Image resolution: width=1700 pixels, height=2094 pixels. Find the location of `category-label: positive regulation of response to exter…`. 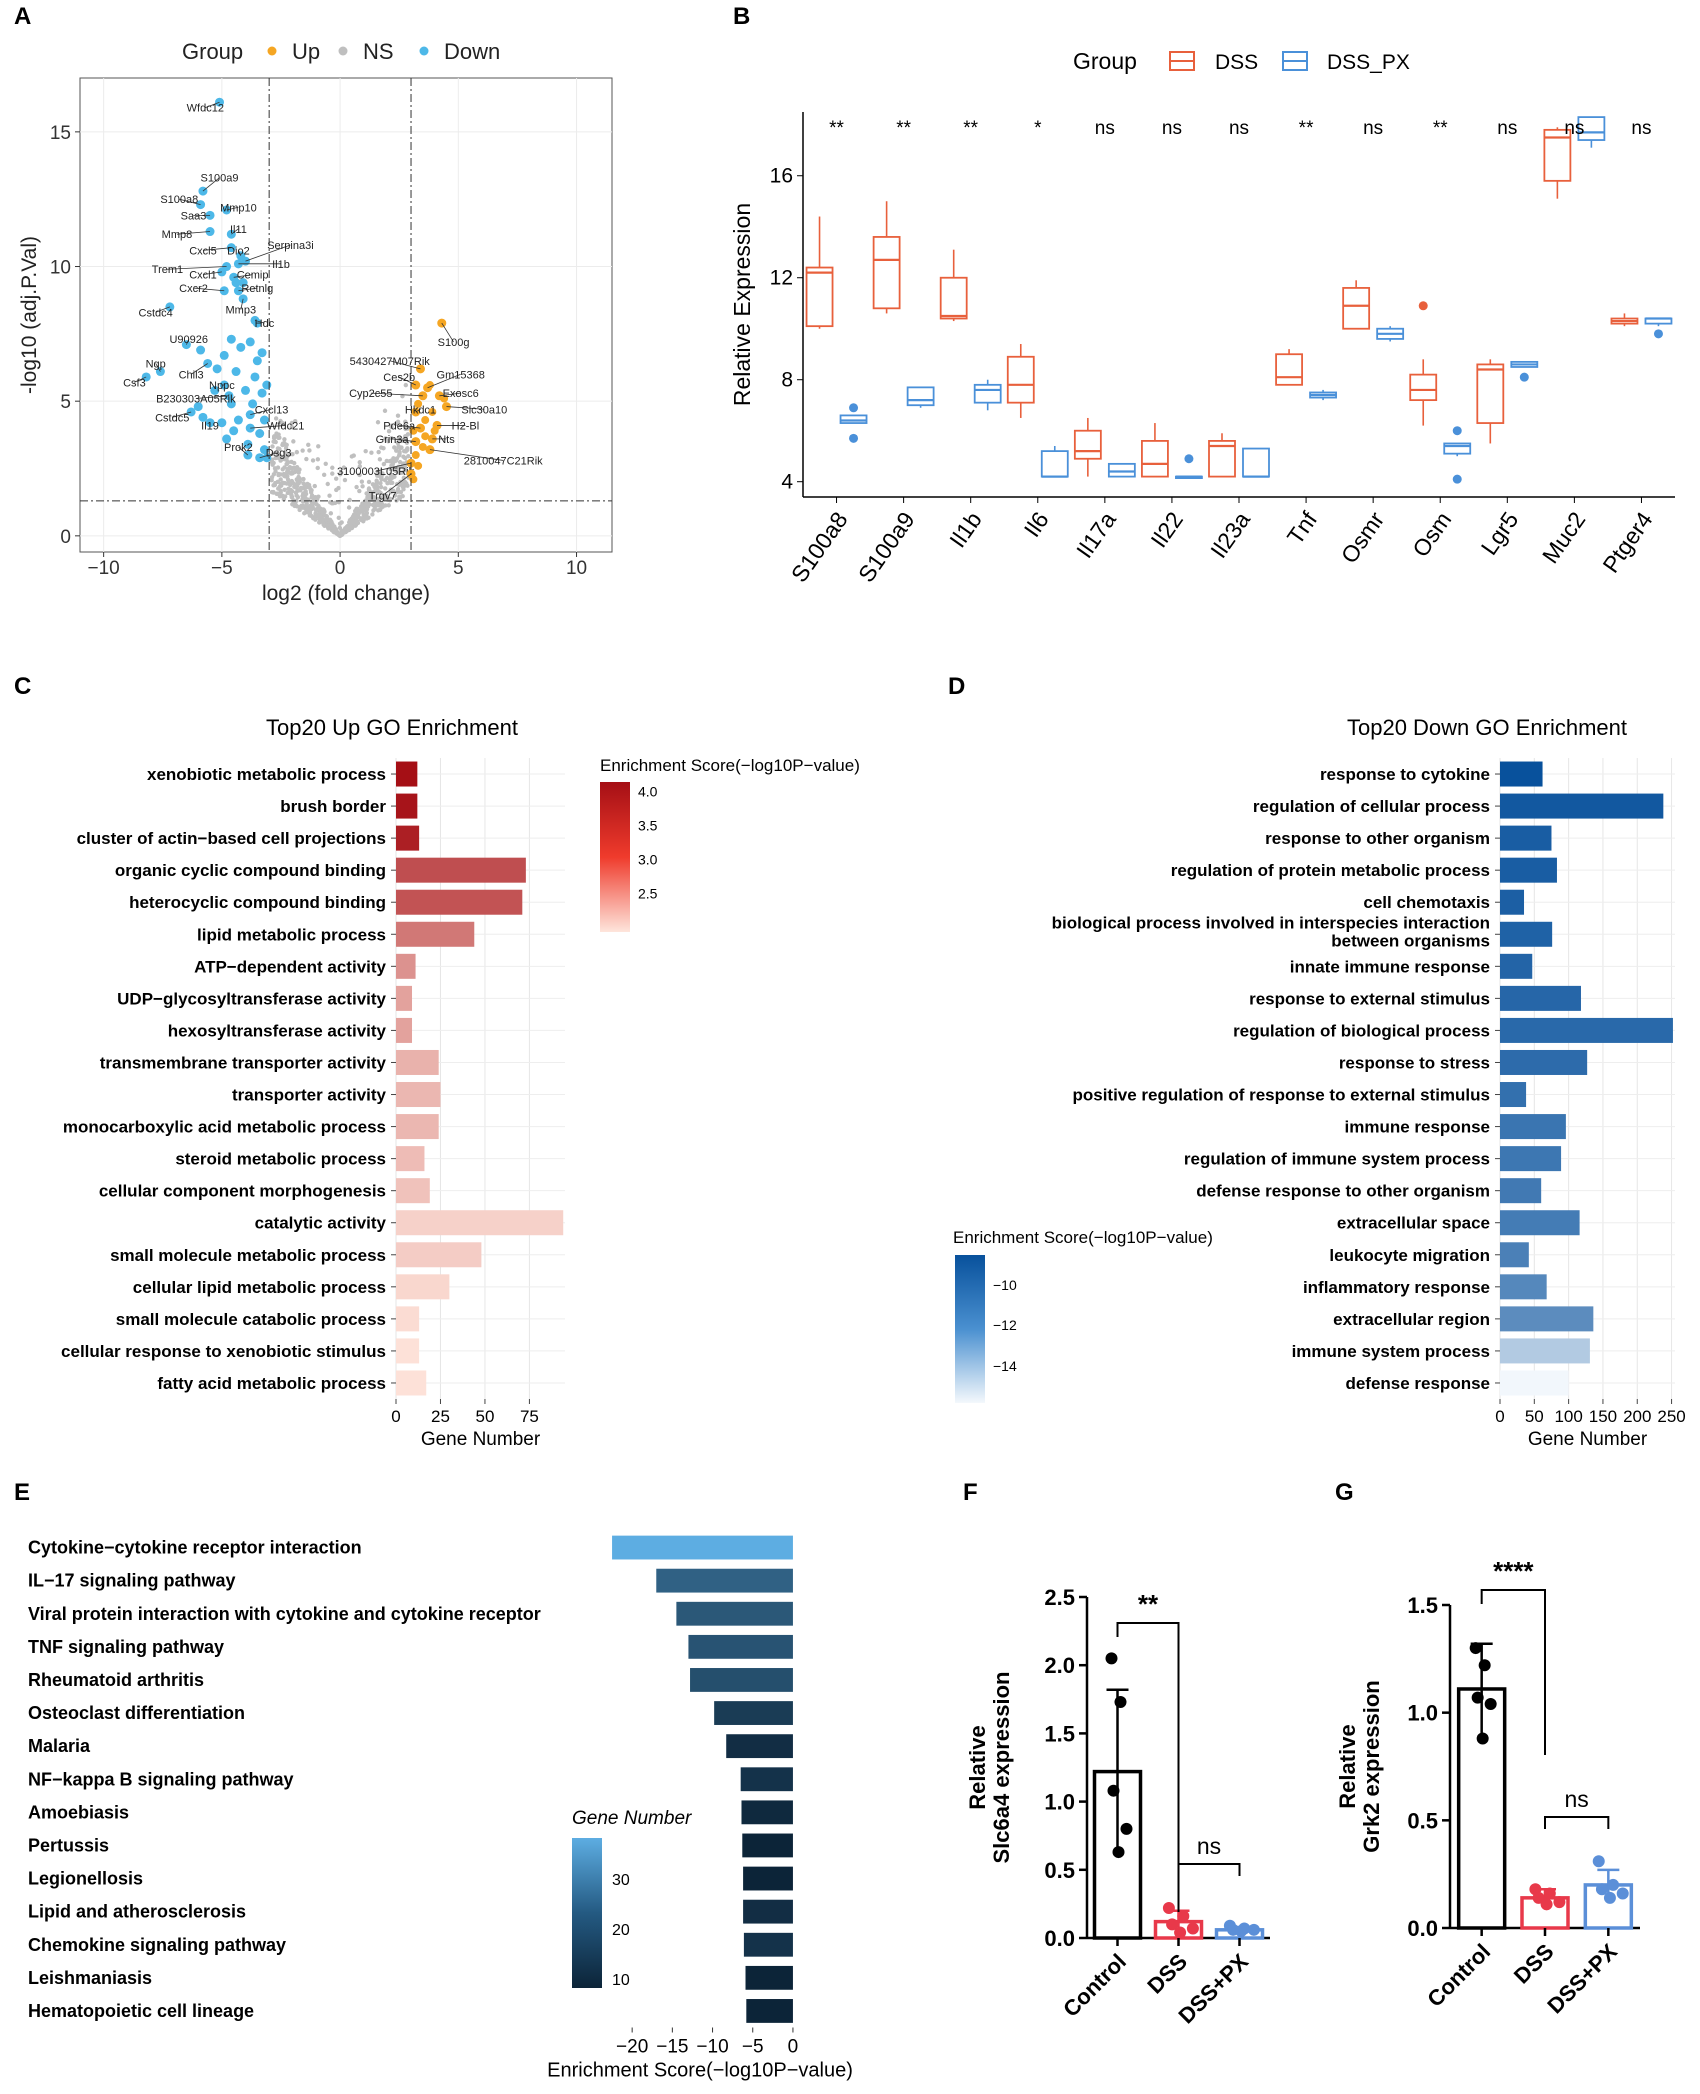

category-label: positive regulation of response to exter… is located at coordinates (1281, 1095).